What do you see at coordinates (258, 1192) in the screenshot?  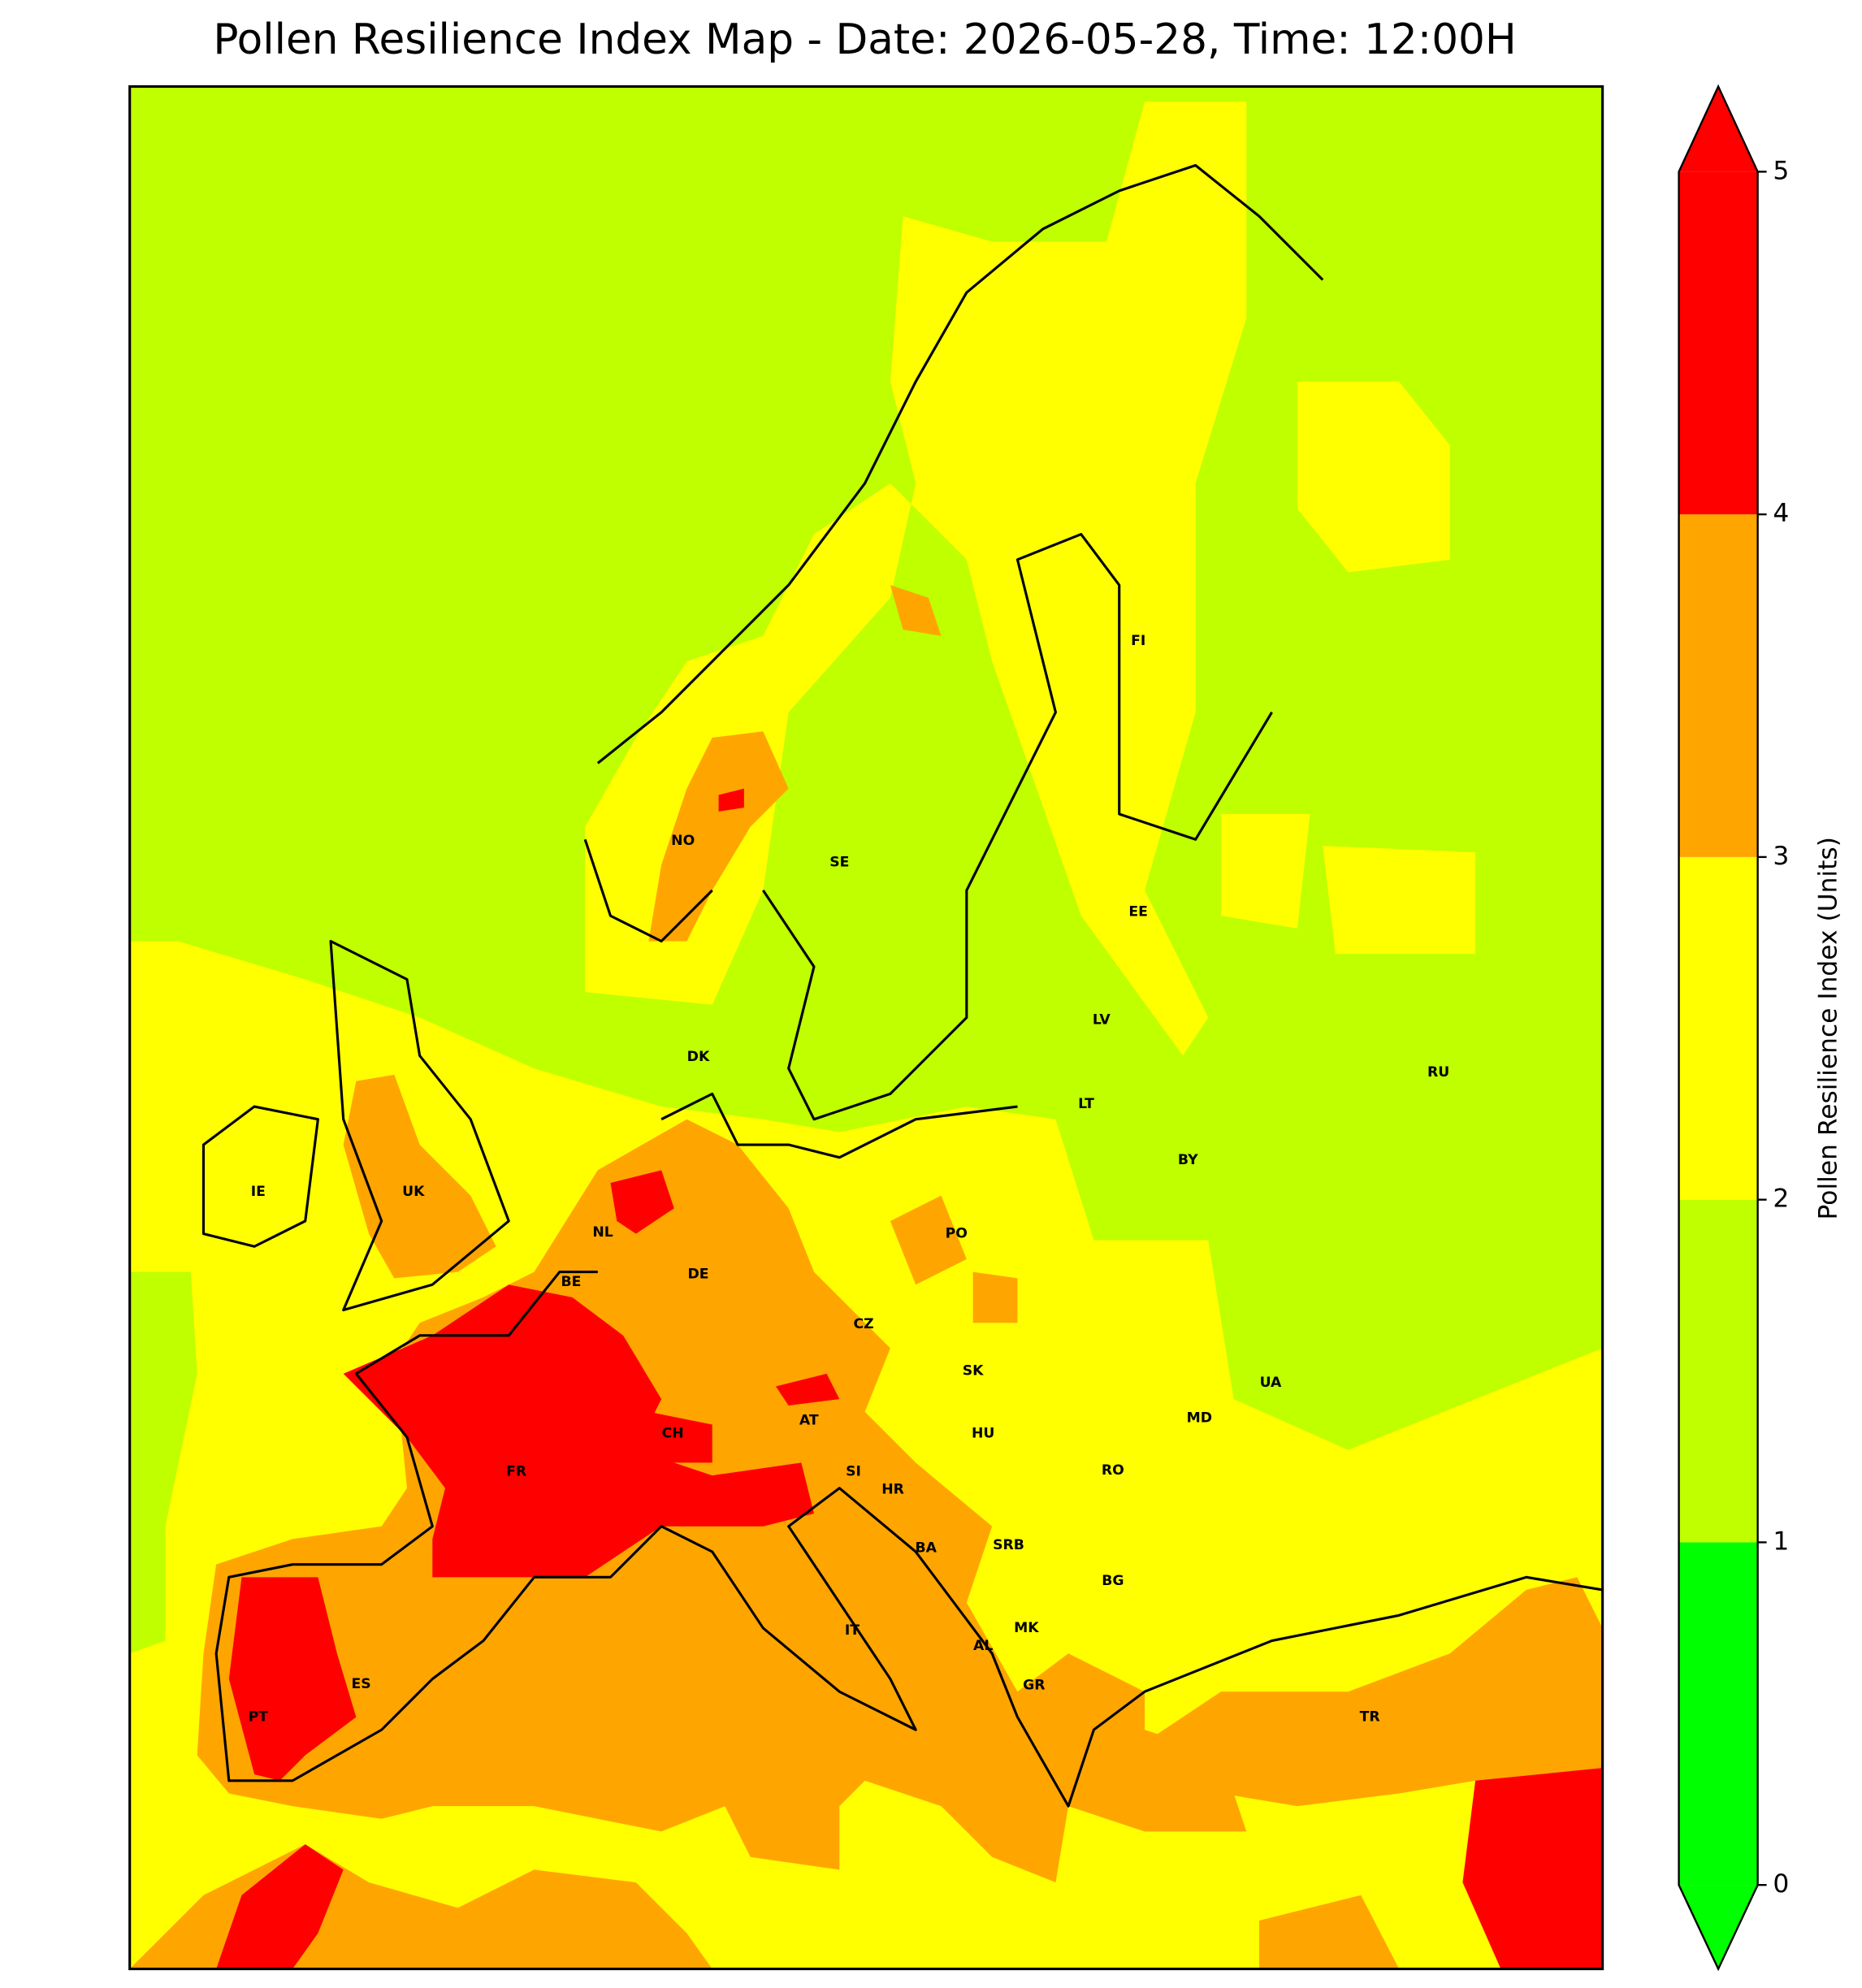 I see `country-label: IE` at bounding box center [258, 1192].